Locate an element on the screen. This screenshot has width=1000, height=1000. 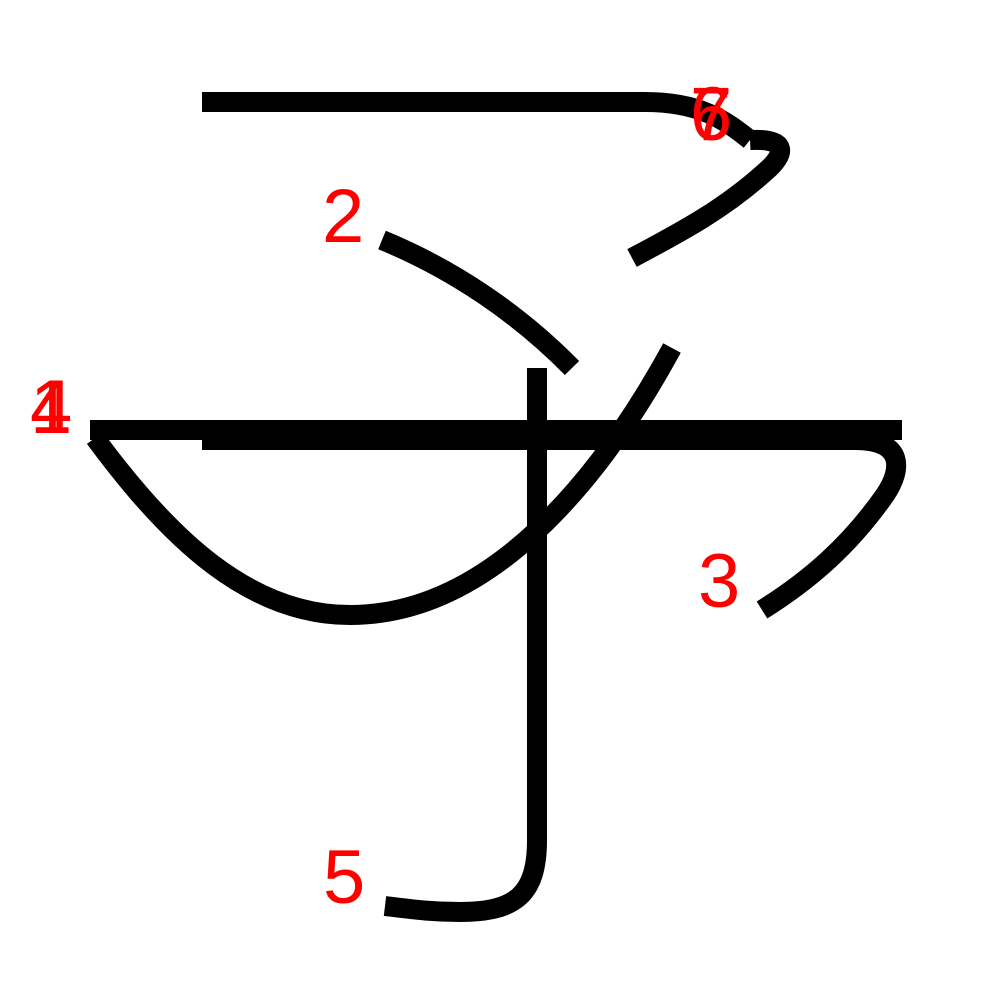
stroke-number-3: 3 is located at coordinates (719, 581).